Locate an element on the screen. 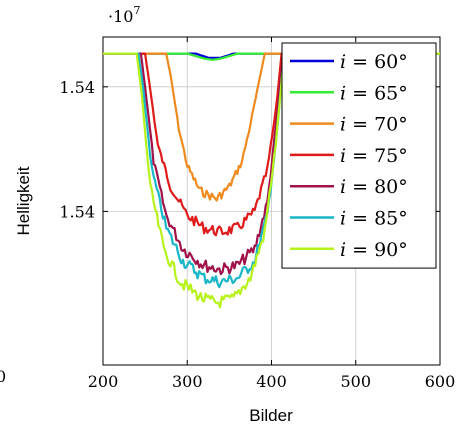 This screenshot has width=465, height=427. x-tick-label: 600 is located at coordinates (440, 381).